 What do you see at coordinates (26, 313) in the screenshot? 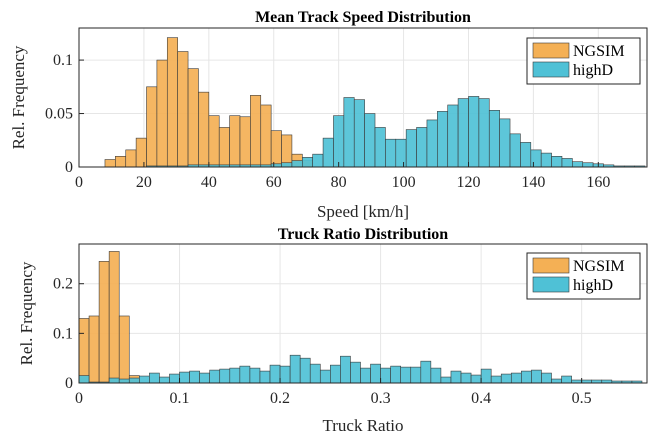
I see `truck-y-axis-label: Rel. Frequency` at bounding box center [26, 313].